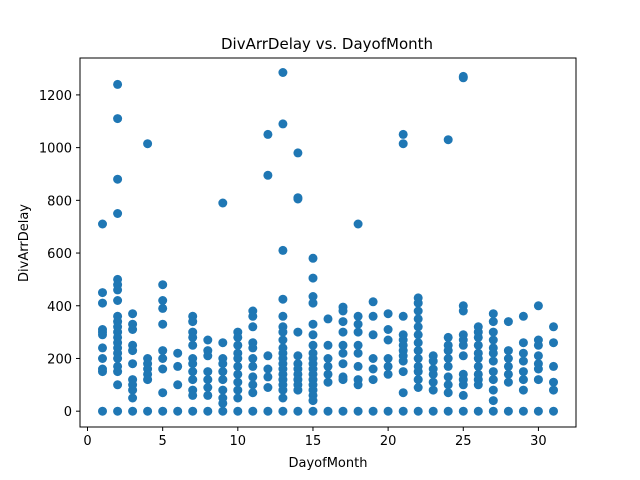 The height and width of the screenshot is (480, 640). I want to click on x-tick-label: 30, so click(538, 441).